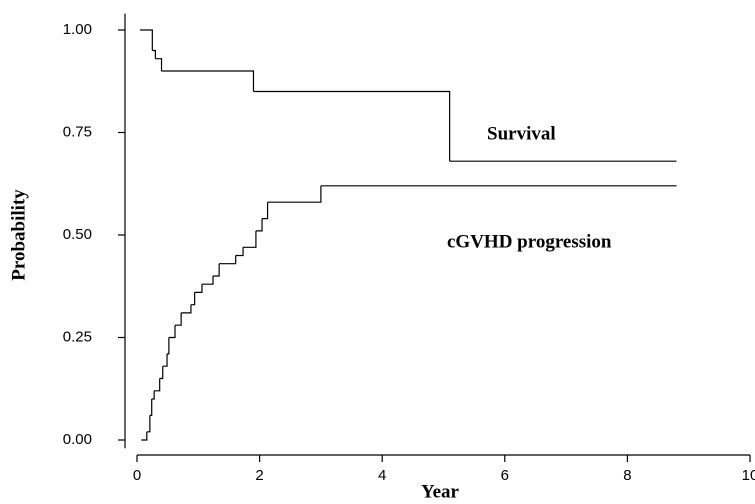  Describe the element at coordinates (382, 475) in the screenshot. I see `x-tick-label: 4` at that location.